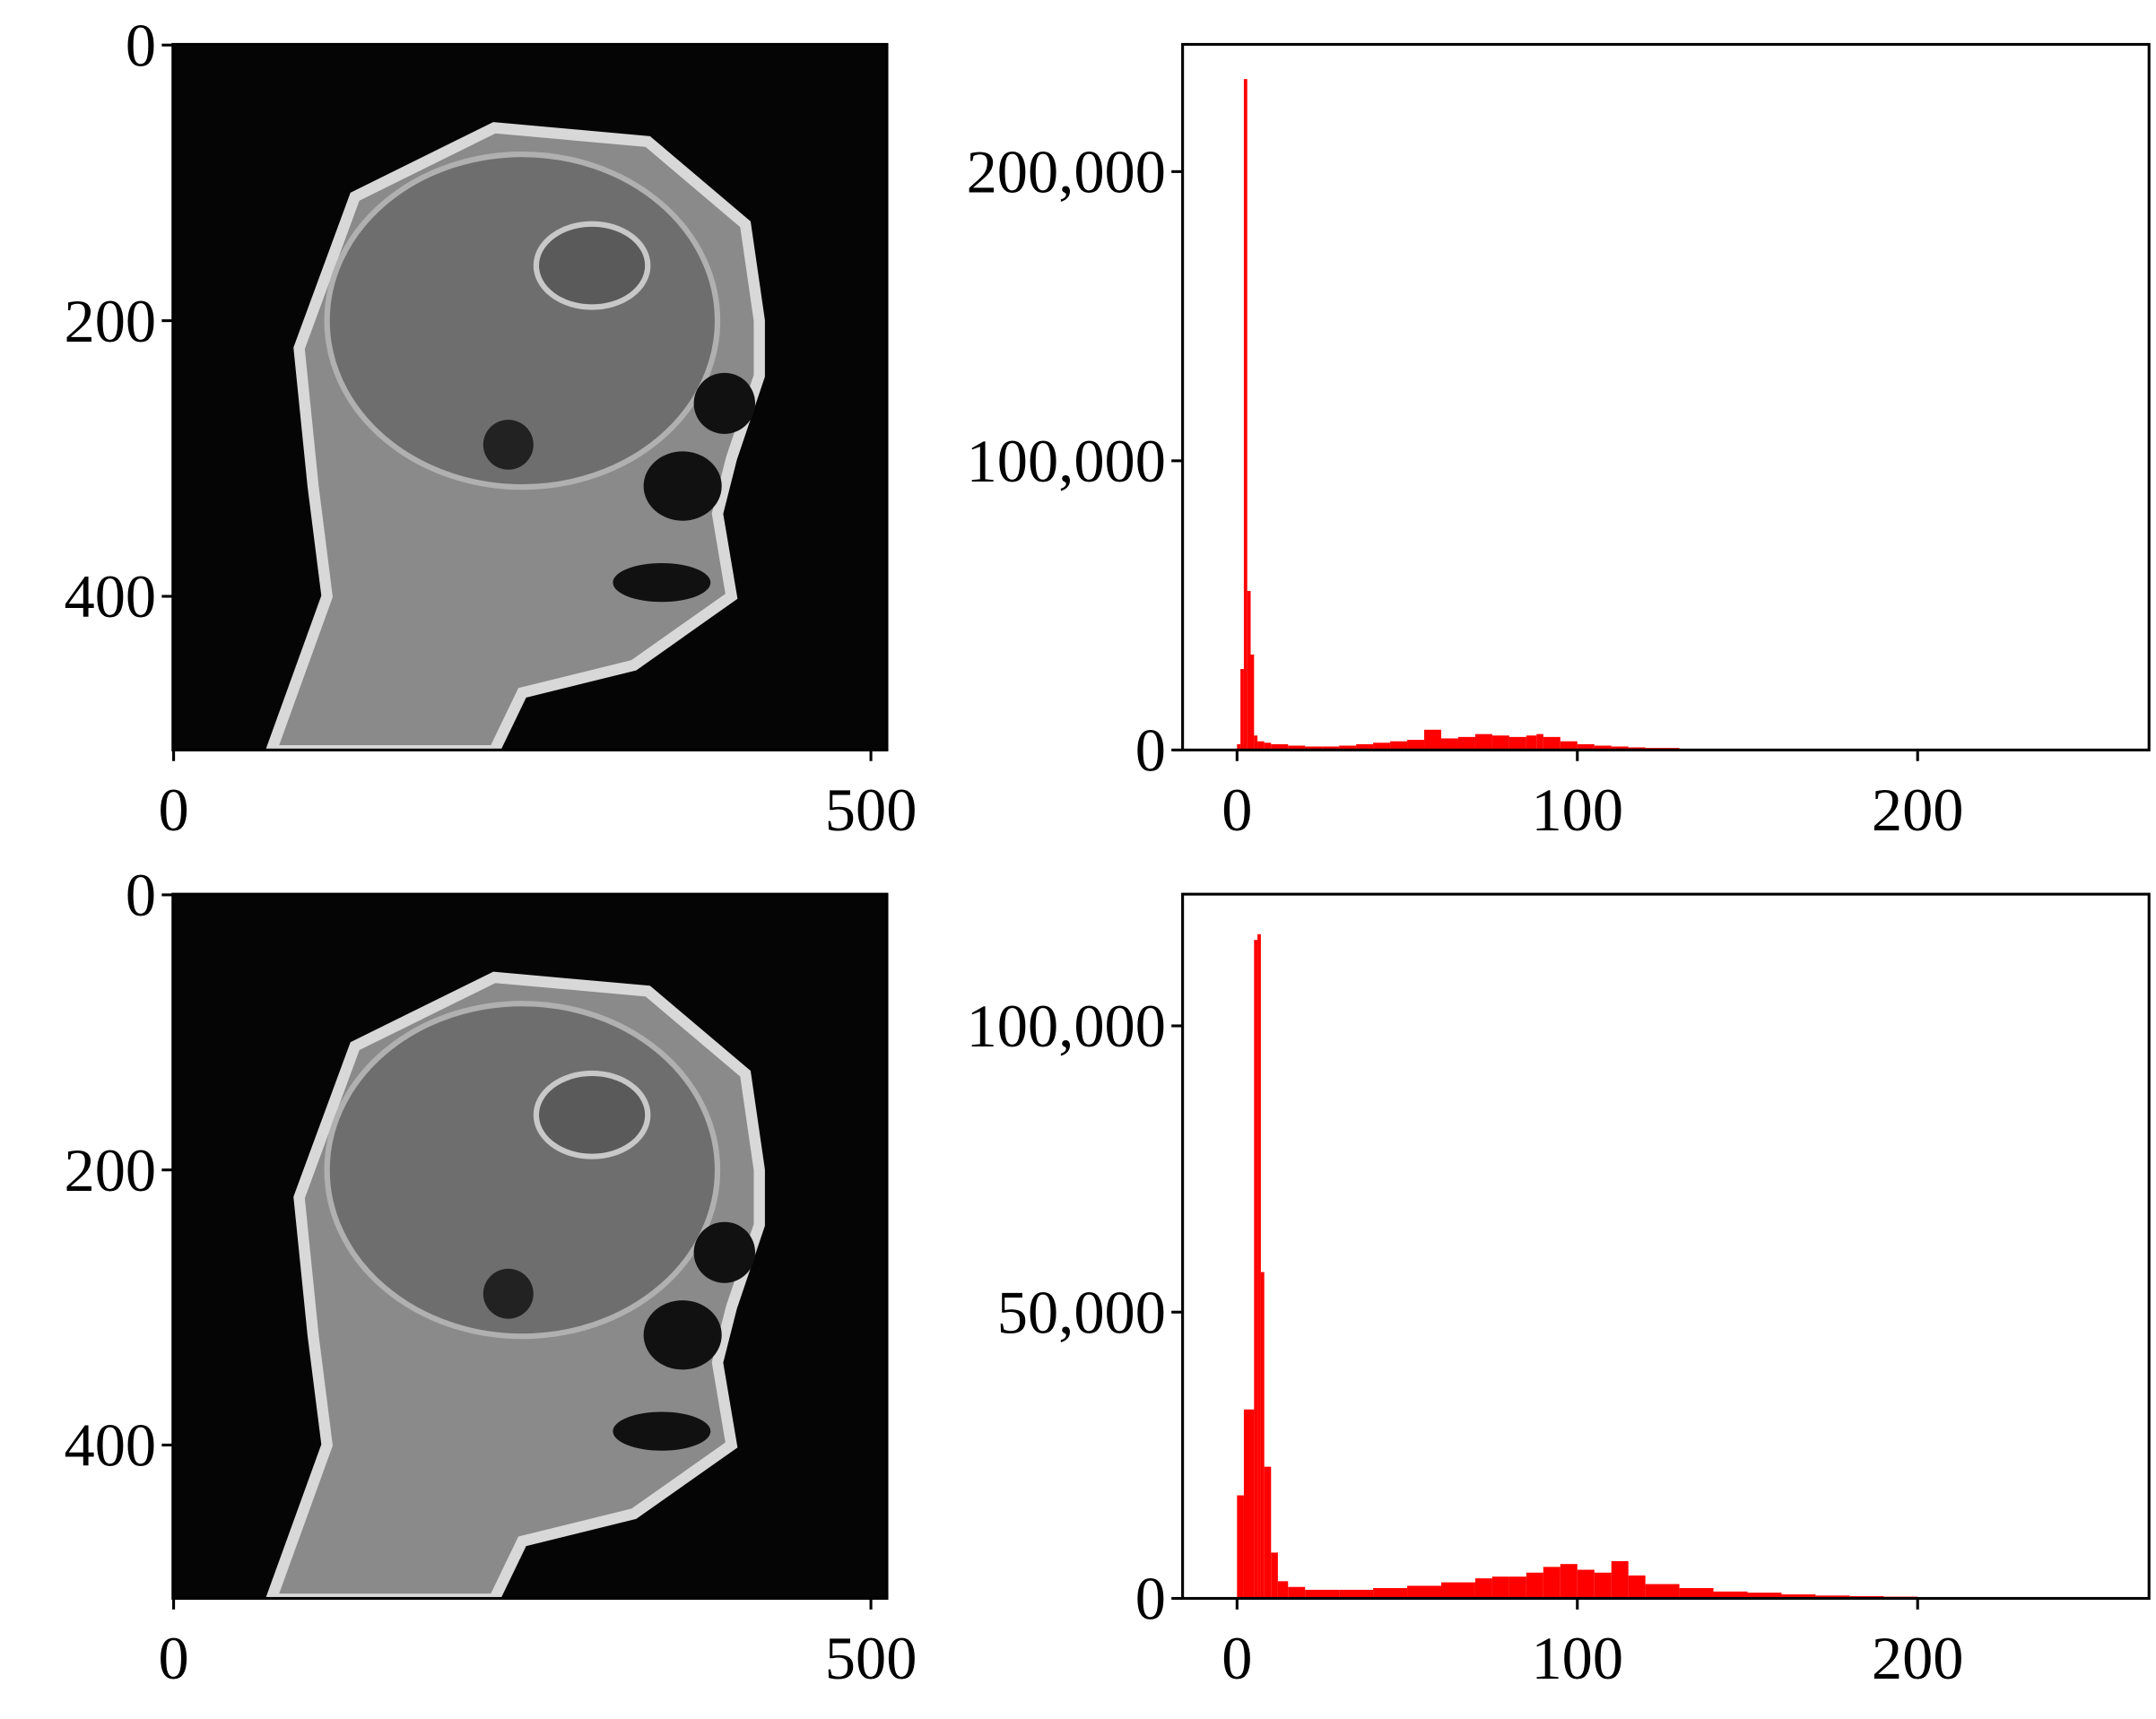 The image size is (2156, 1719). Describe the element at coordinates (1081, 1313) in the screenshot. I see `y-tick-label: 50,000` at that location.